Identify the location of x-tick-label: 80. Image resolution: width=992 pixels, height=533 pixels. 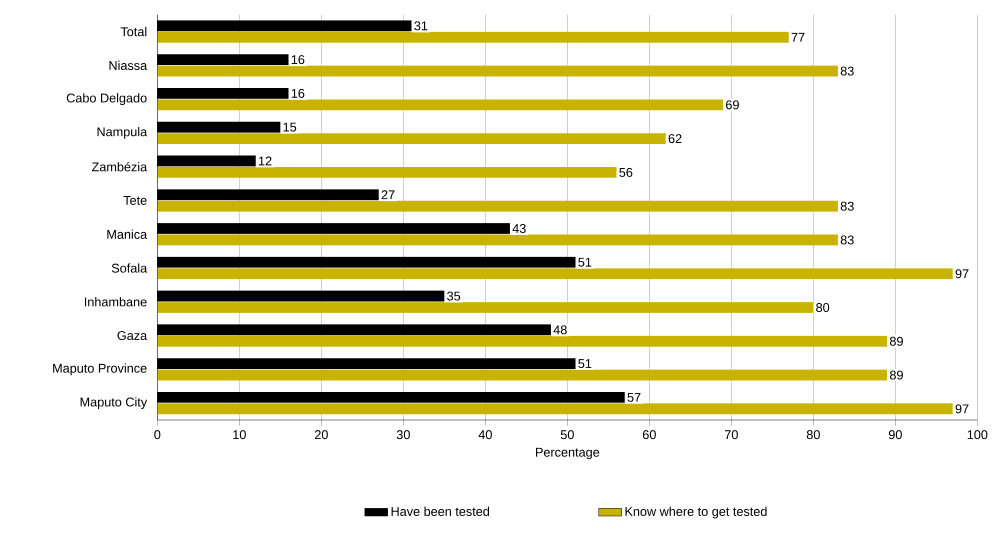
(813, 434).